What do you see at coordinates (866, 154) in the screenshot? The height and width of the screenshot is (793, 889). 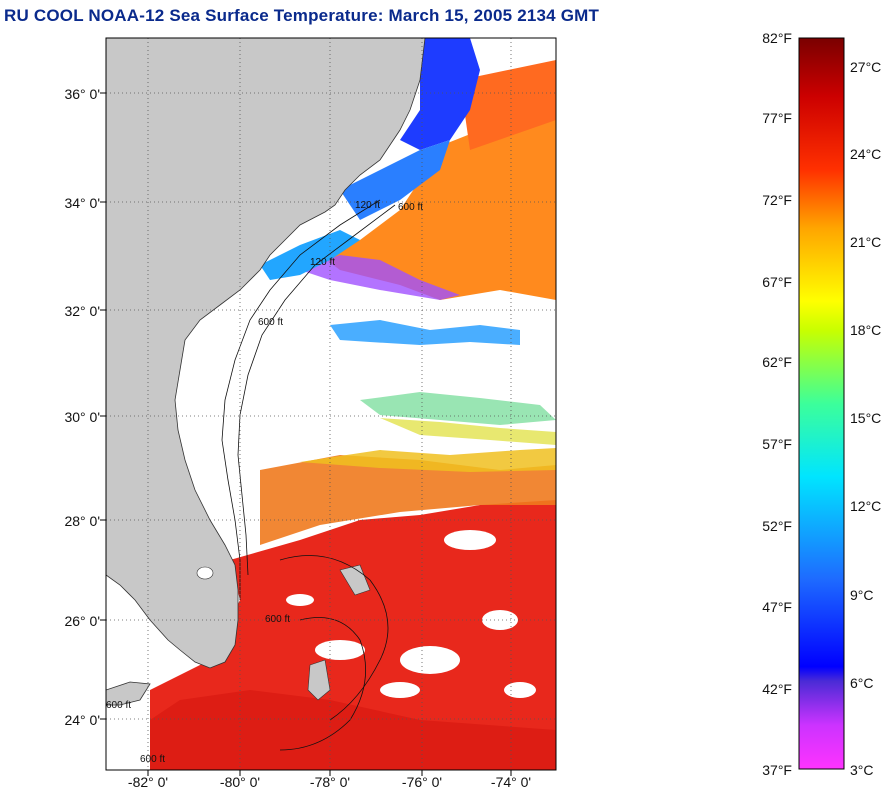 I see `colorbar-c-24: 24°C` at bounding box center [866, 154].